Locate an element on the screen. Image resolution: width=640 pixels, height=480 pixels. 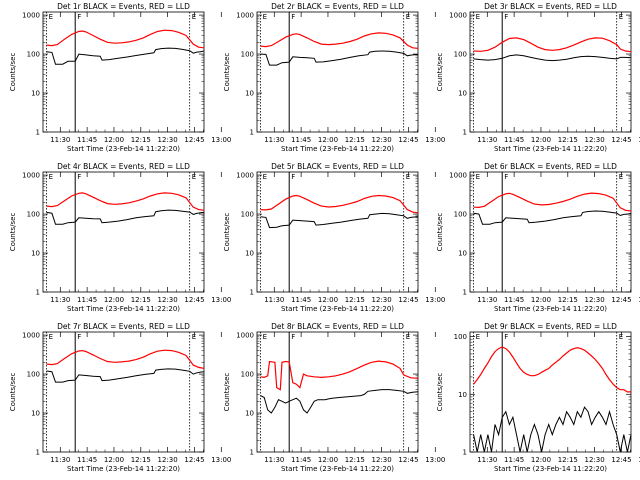
panel-title: Det 6r BLACK = Events, RED = LLD is located at coordinates (550, 166).